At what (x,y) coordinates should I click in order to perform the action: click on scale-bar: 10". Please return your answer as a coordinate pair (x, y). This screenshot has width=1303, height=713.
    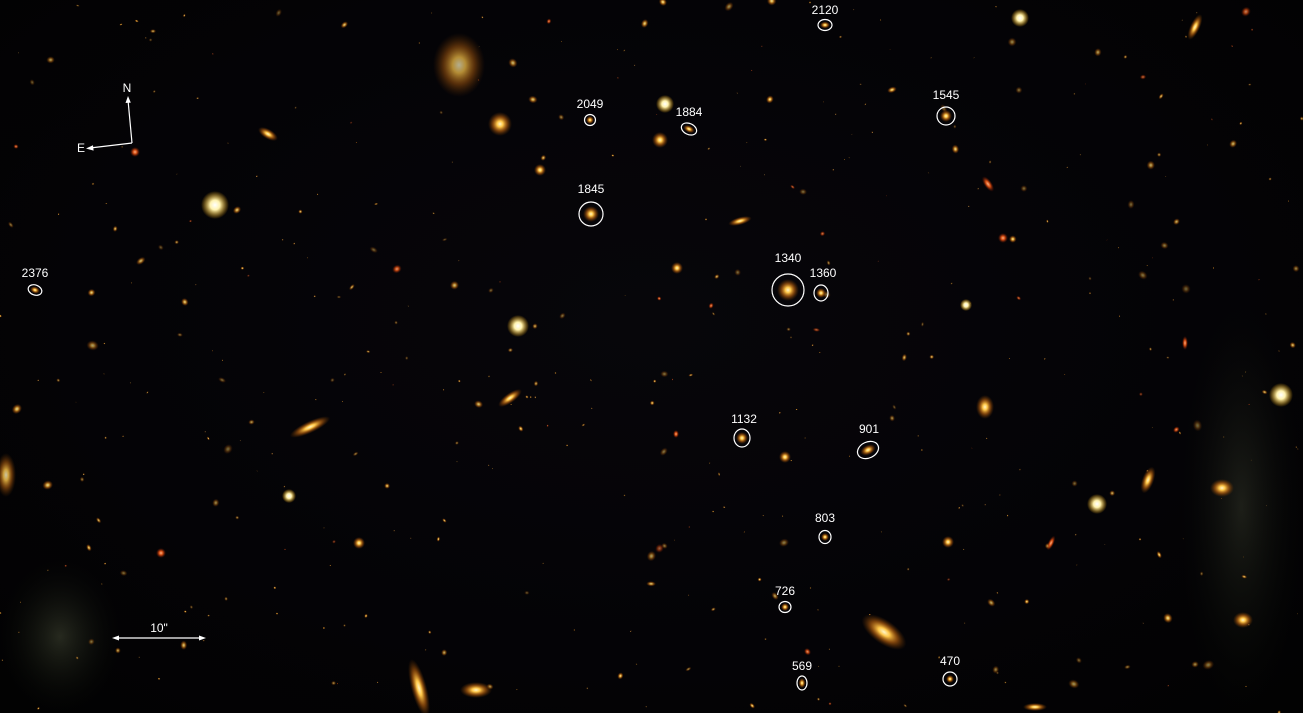
    Looking at the image, I should click on (159, 631).